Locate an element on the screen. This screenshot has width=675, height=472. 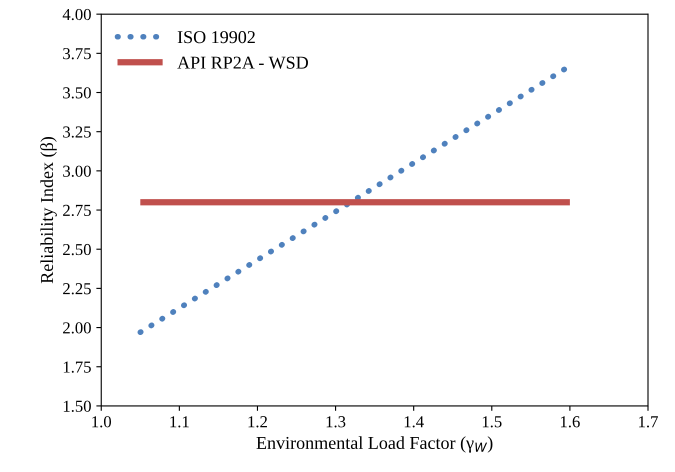
x-tick-label: 1.5 is located at coordinates (492, 422).